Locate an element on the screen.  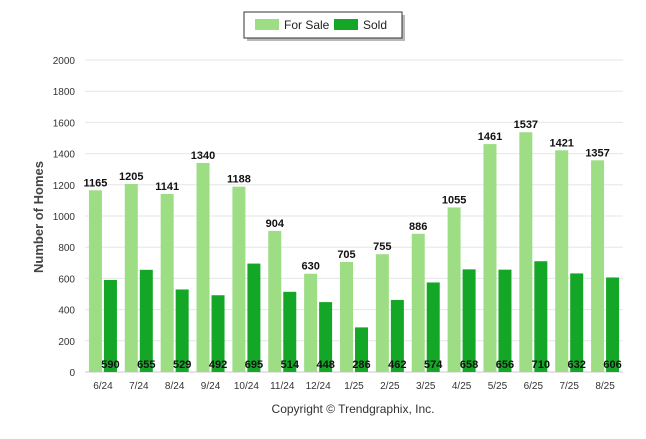
y-tick-label: 800 is located at coordinates (66, 248).